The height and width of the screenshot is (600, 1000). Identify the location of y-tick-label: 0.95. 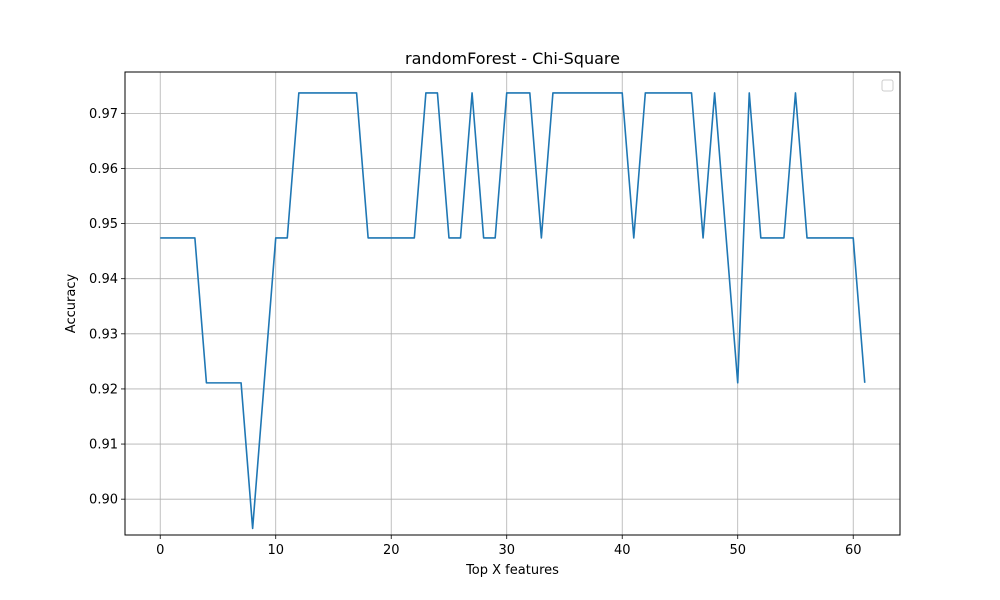
(103, 224).